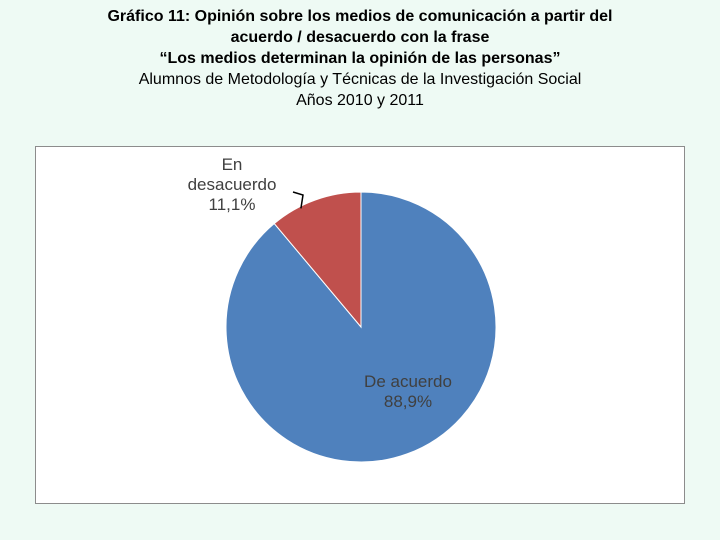 The height and width of the screenshot is (540, 720). What do you see at coordinates (408, 381) in the screenshot?
I see `slice-label-0-line-0: De acuerdo` at bounding box center [408, 381].